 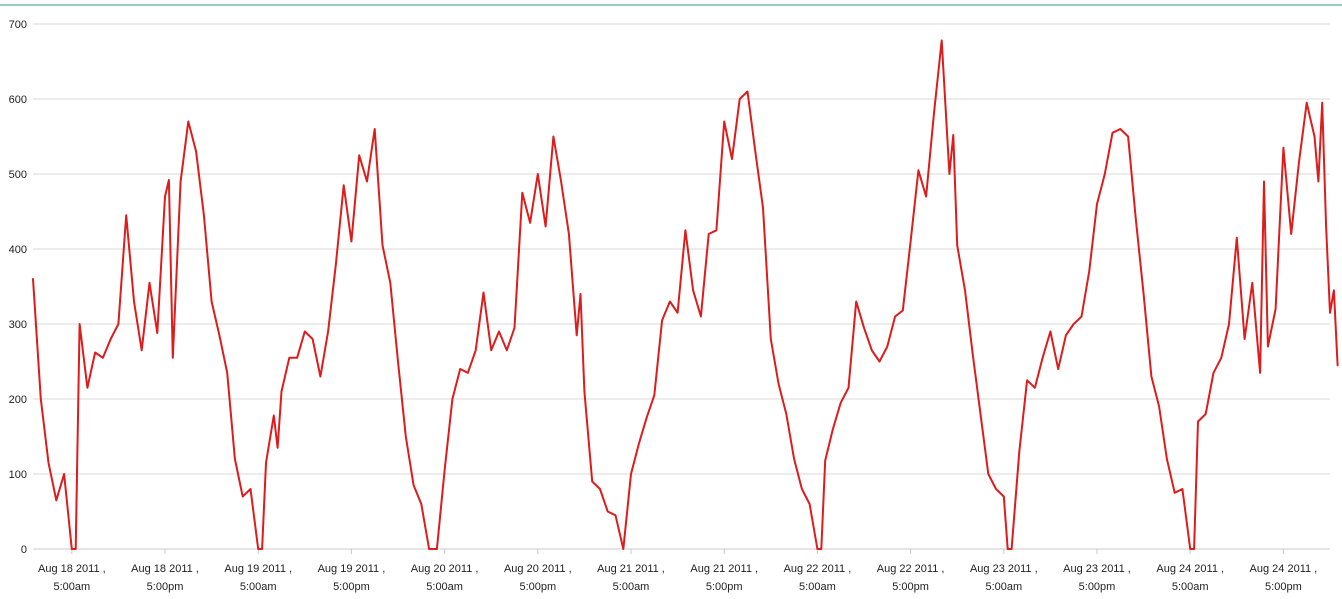 I want to click on x-tick-label: Aug 24 2011 , 5:00am, so click(x=1190, y=578).